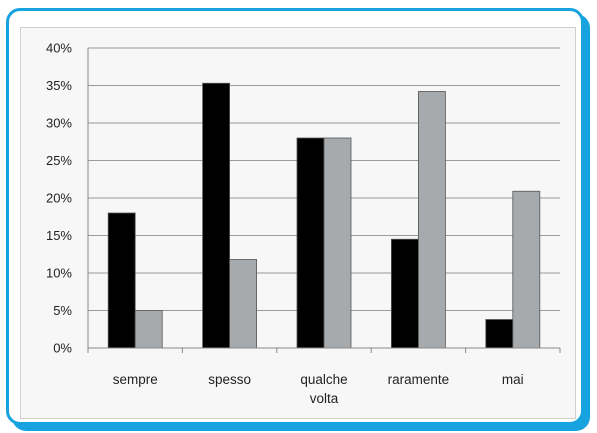  Describe the element at coordinates (59, 48) in the screenshot. I see `y-tick-label: 40%` at that location.